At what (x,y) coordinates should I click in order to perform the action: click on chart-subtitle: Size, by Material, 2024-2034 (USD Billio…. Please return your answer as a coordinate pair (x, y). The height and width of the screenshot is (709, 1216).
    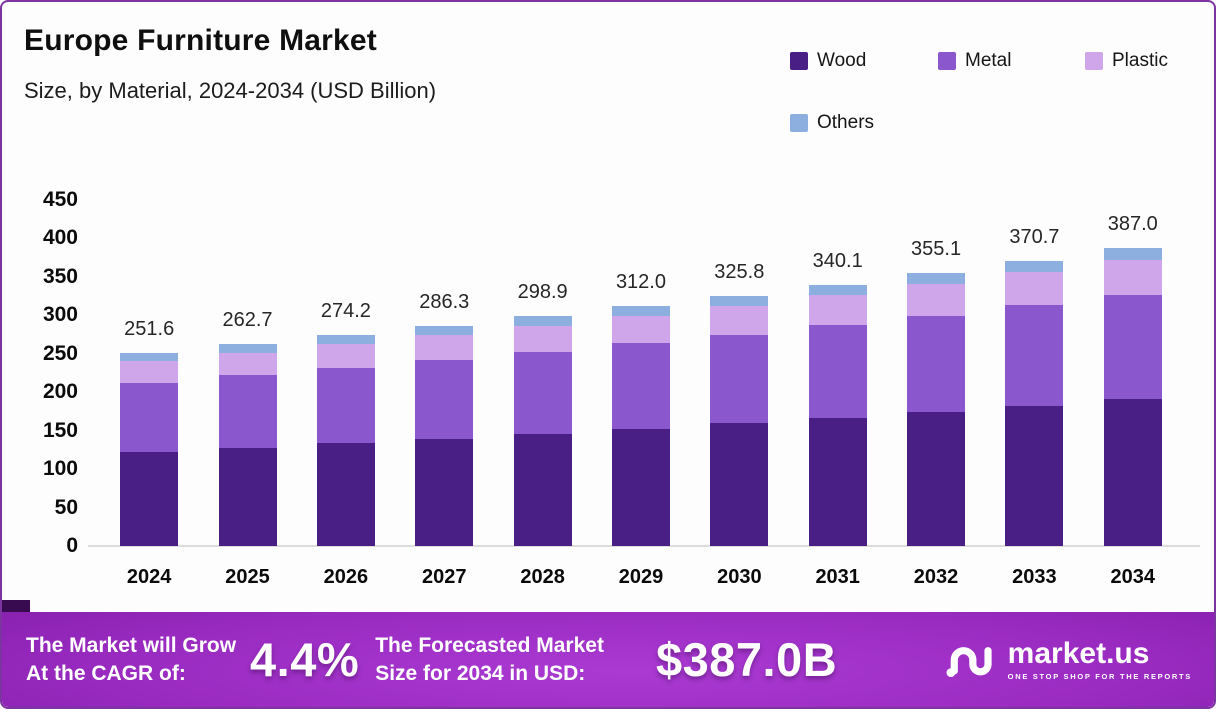
    Looking at the image, I should click on (230, 90).